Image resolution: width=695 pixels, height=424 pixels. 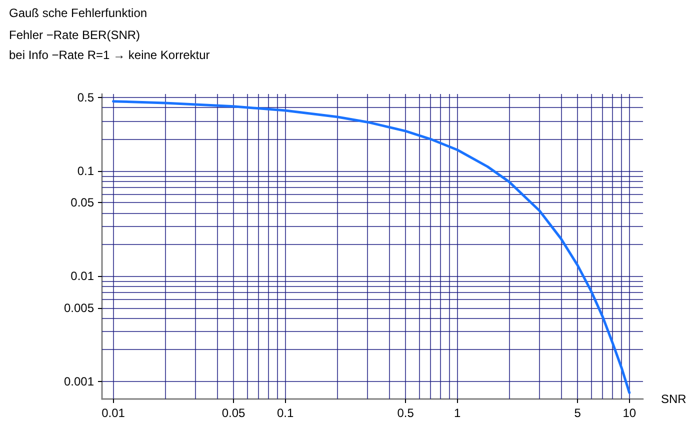 What do you see at coordinates (82, 276) in the screenshot?
I see `y-tick-label: 0.01` at bounding box center [82, 276].